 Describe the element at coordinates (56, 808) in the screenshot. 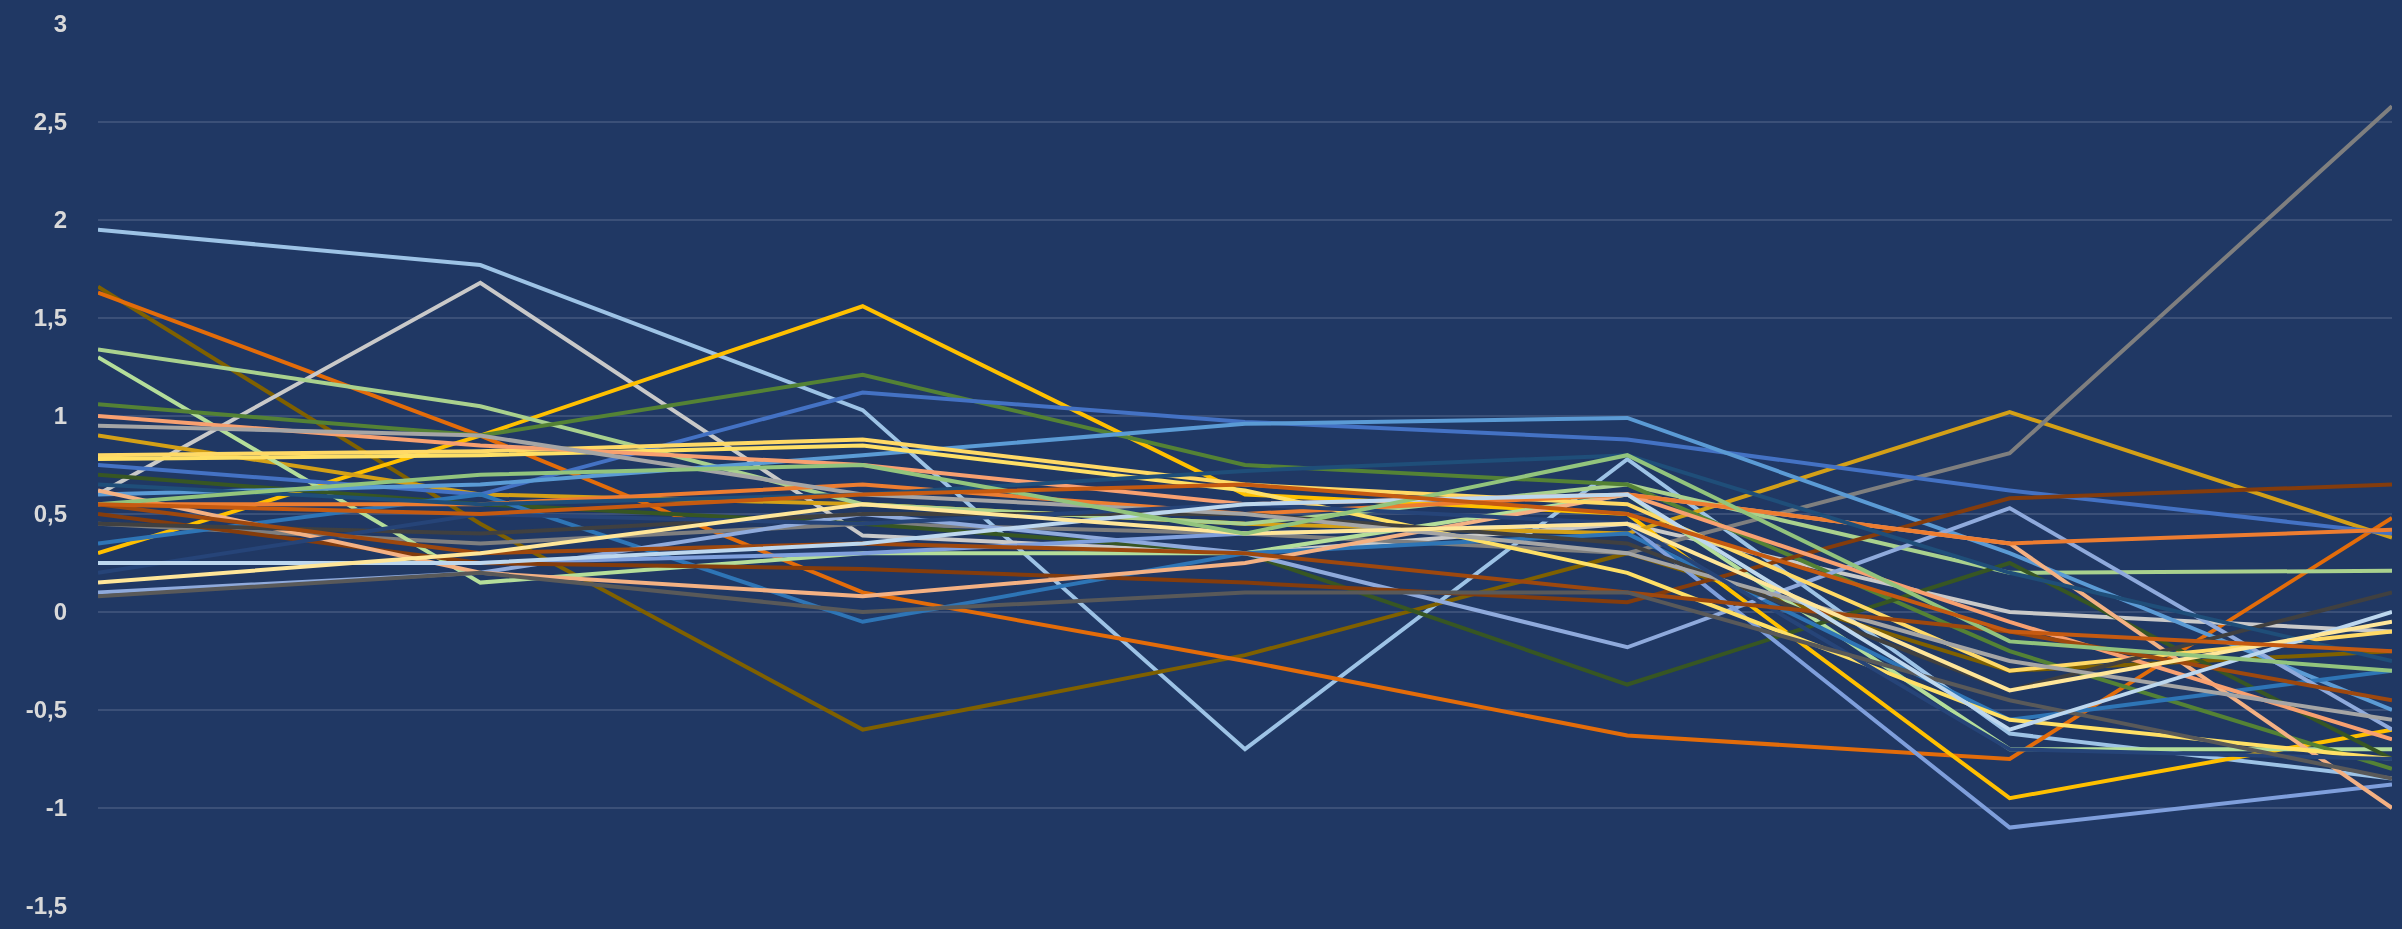

I see `y-tick-label: -1` at that location.